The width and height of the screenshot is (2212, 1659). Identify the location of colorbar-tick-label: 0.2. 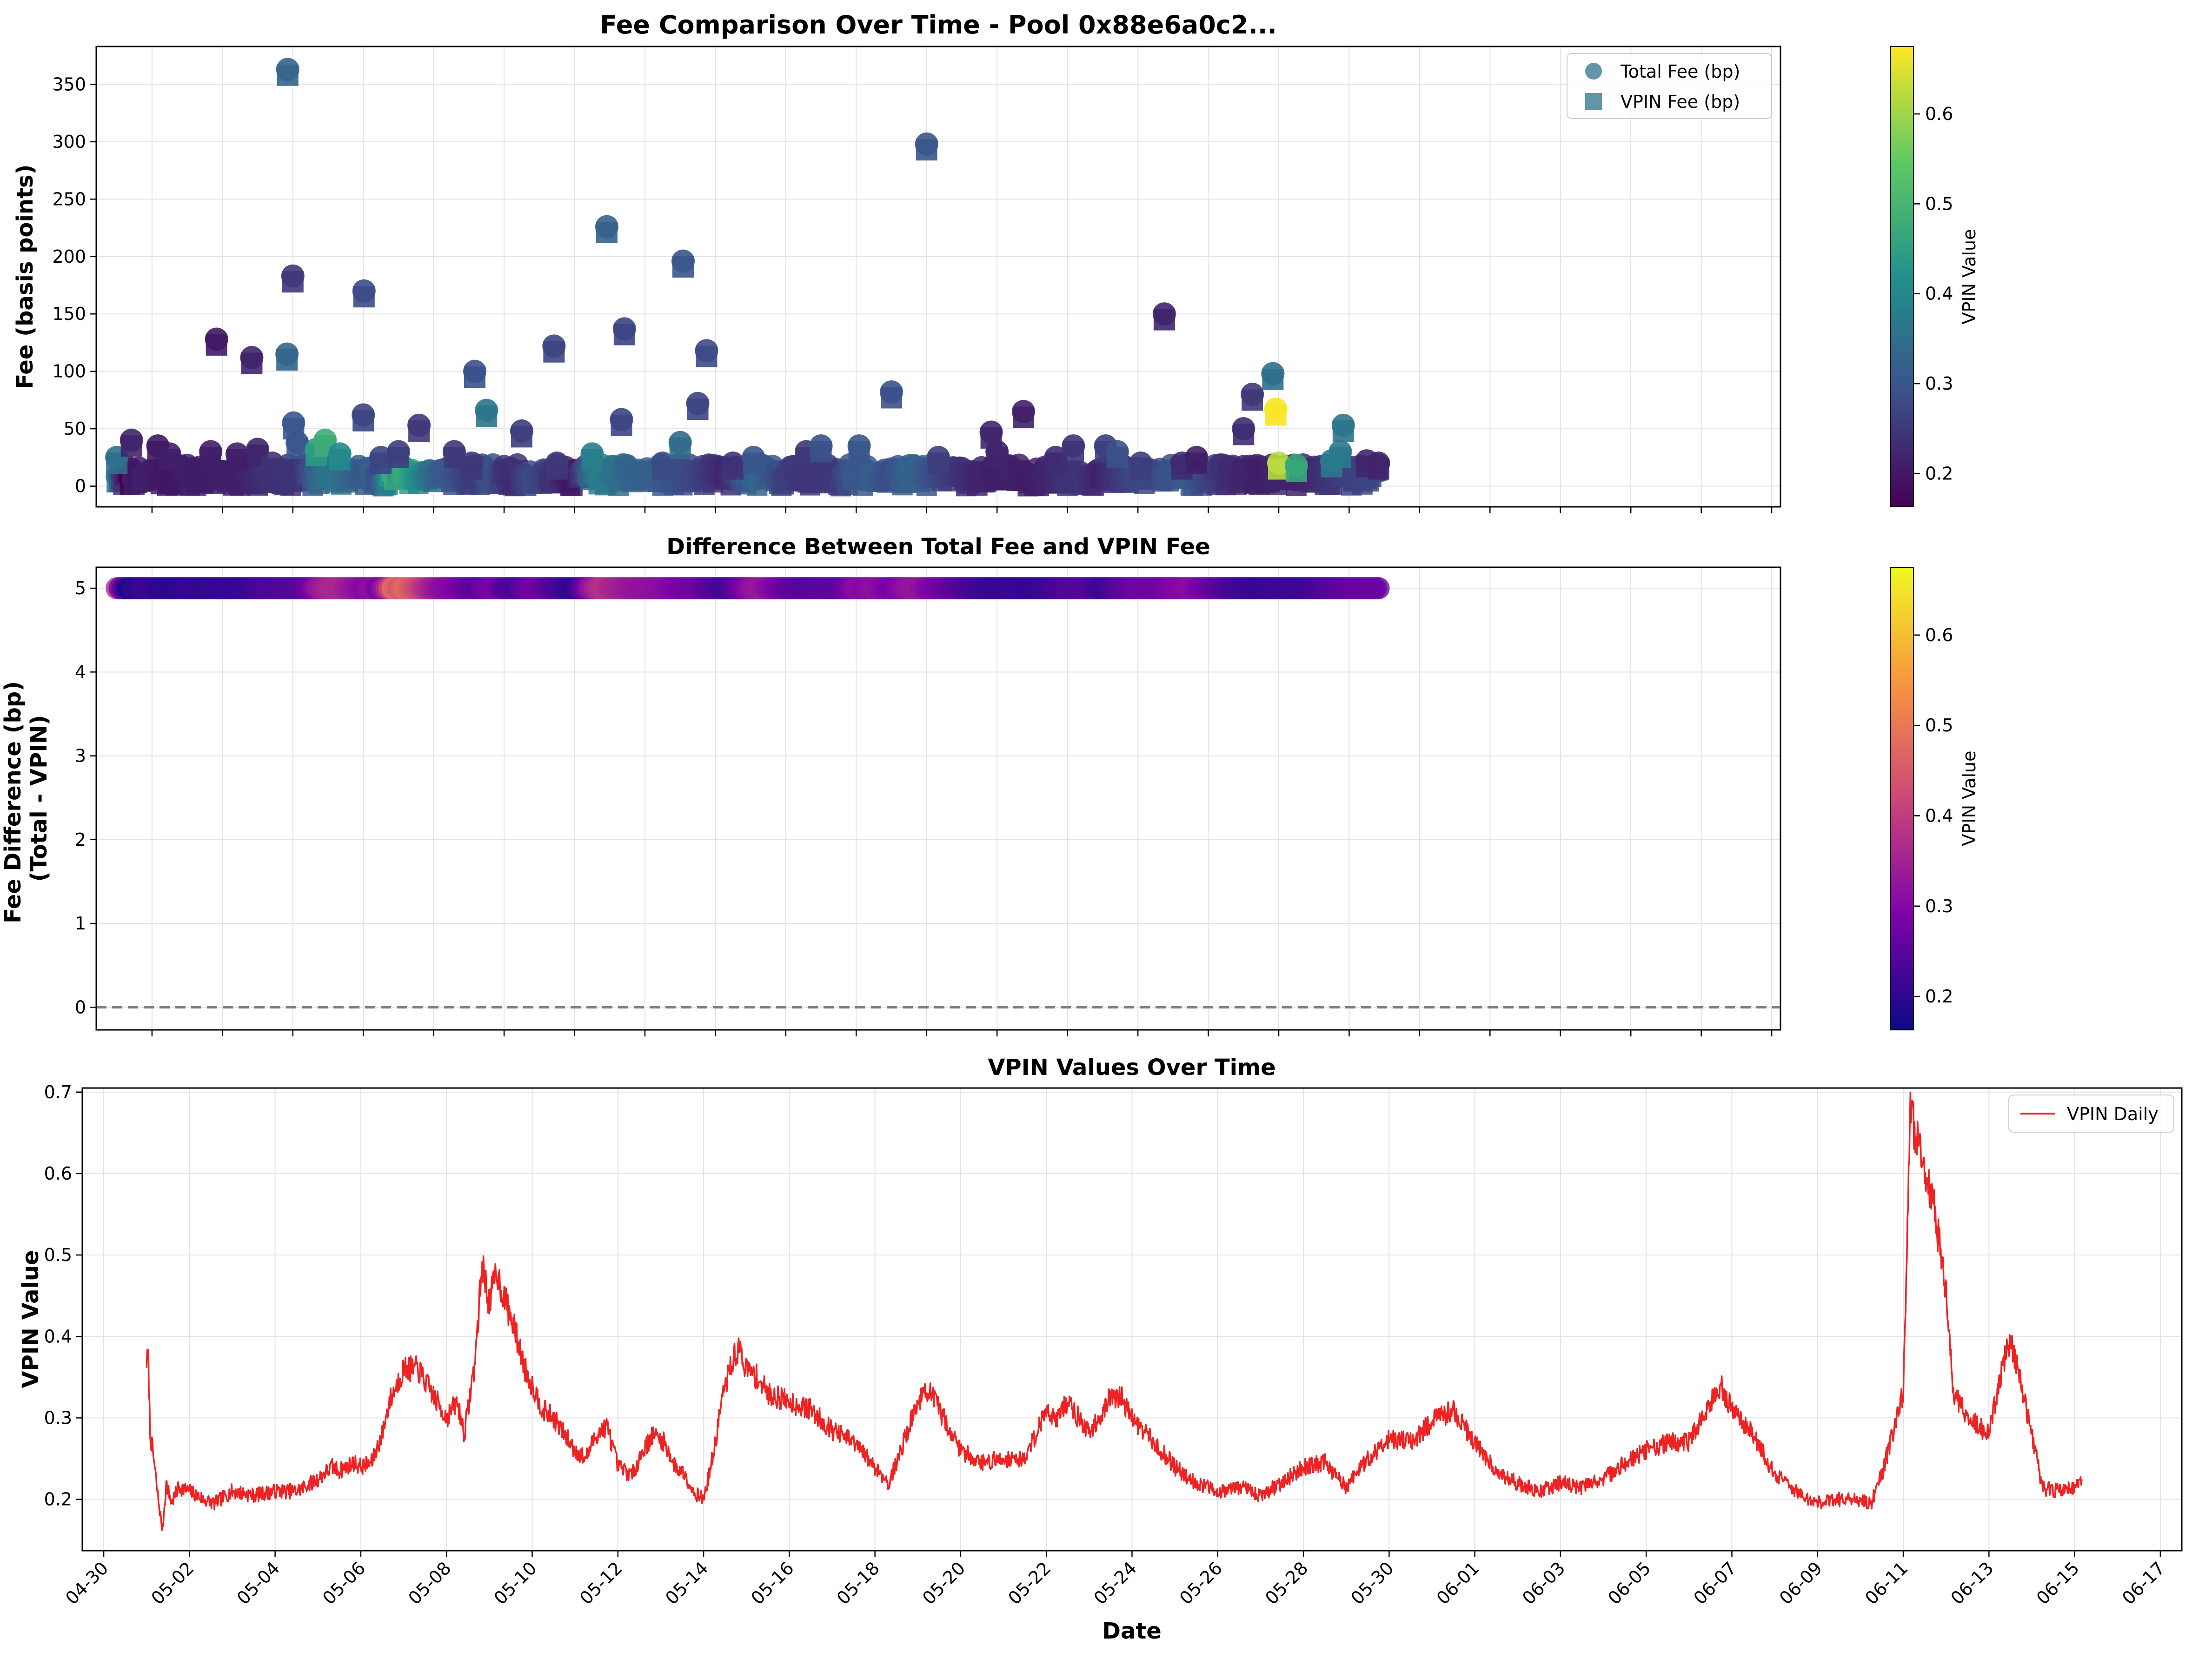
(1939, 474).